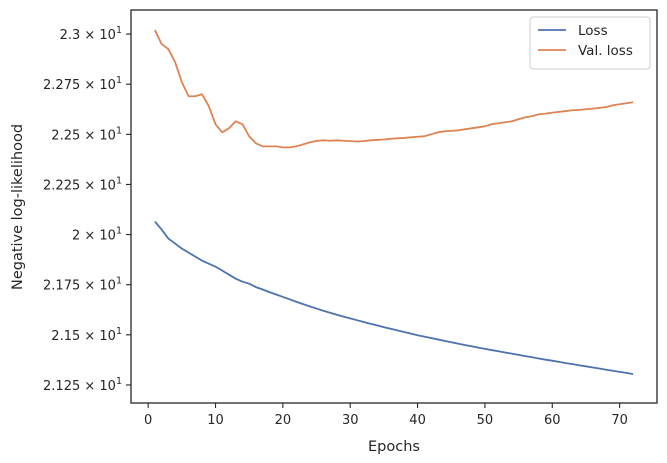 This screenshot has height=463, width=667. I want to click on y-axis-title: Negative log-likelihood, so click(18, 207).